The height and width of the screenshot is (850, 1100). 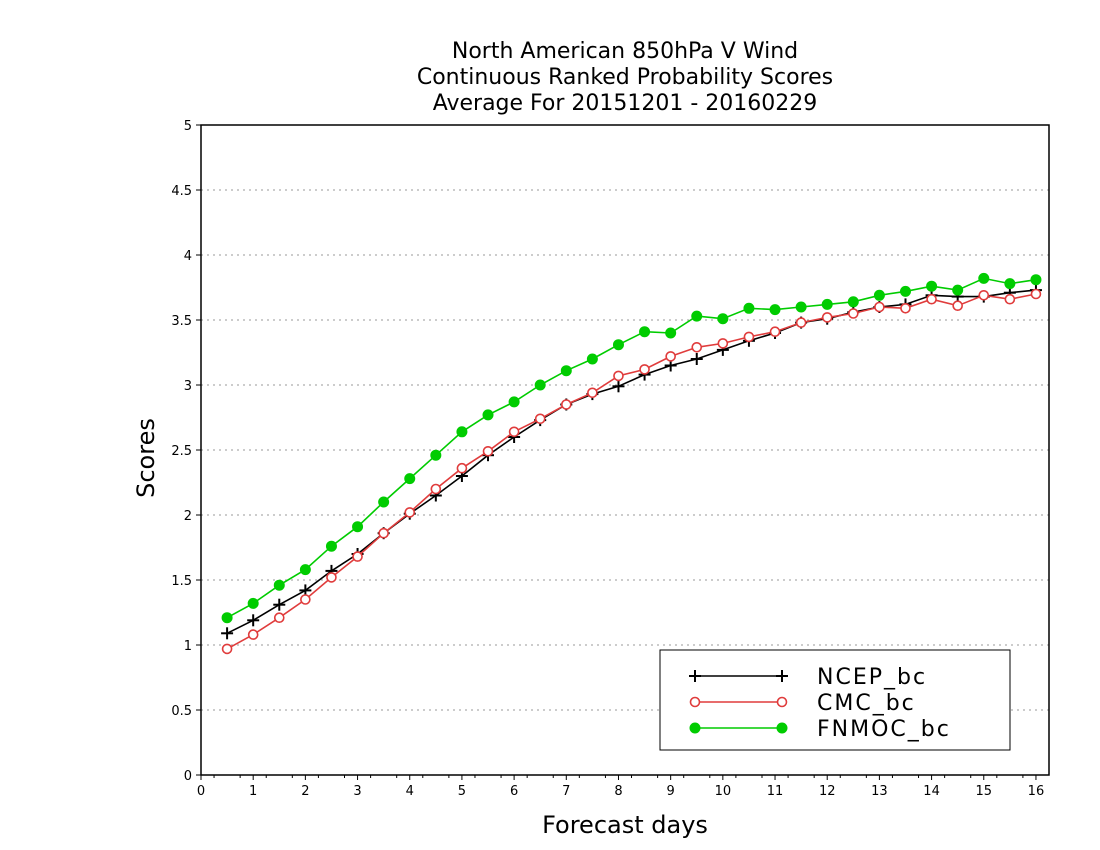 I want to click on x-tick-label: 5, so click(x=462, y=791).